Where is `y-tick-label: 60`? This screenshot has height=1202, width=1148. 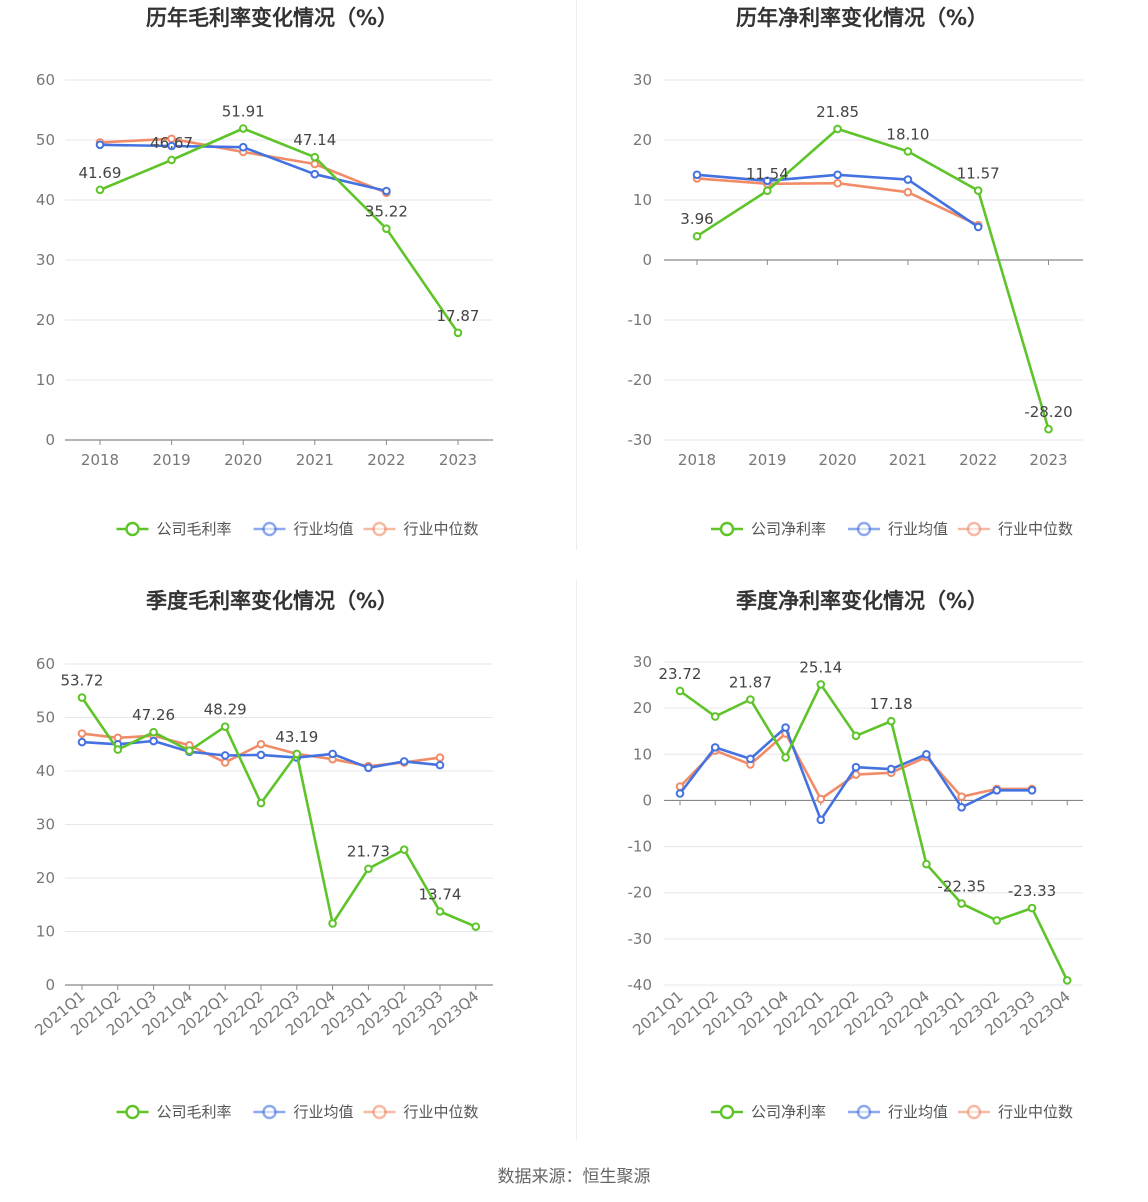
y-tick-label: 60 is located at coordinates (45, 80).